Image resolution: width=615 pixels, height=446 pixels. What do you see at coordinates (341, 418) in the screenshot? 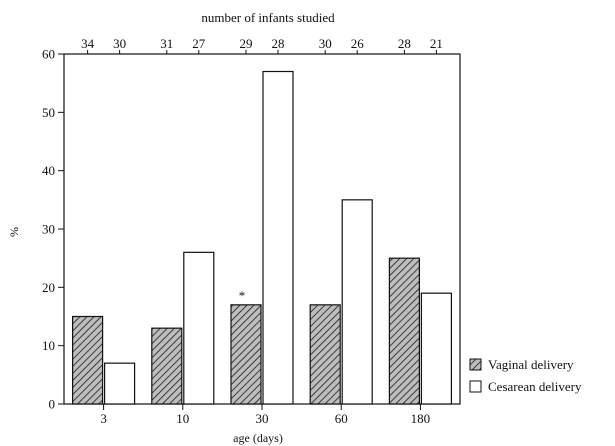
I see `x-tick-label: 60` at bounding box center [341, 418].